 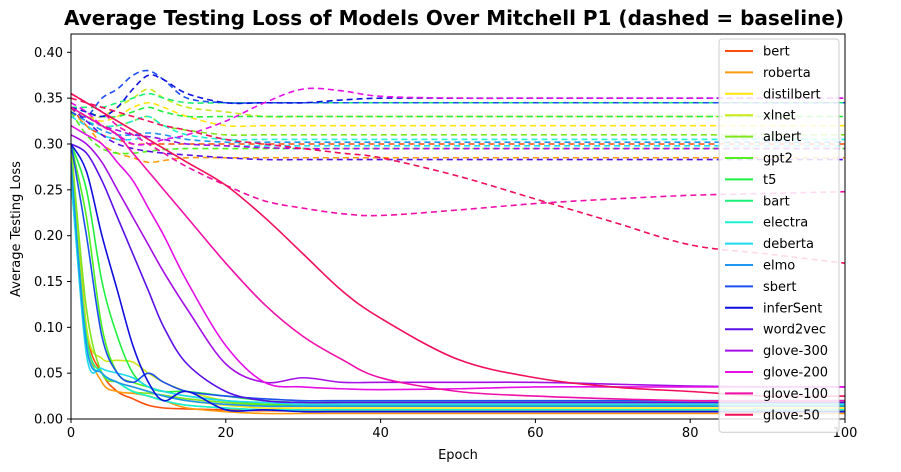 What do you see at coordinates (779, 266) in the screenshot?
I see `legend-label: elmo` at bounding box center [779, 266].